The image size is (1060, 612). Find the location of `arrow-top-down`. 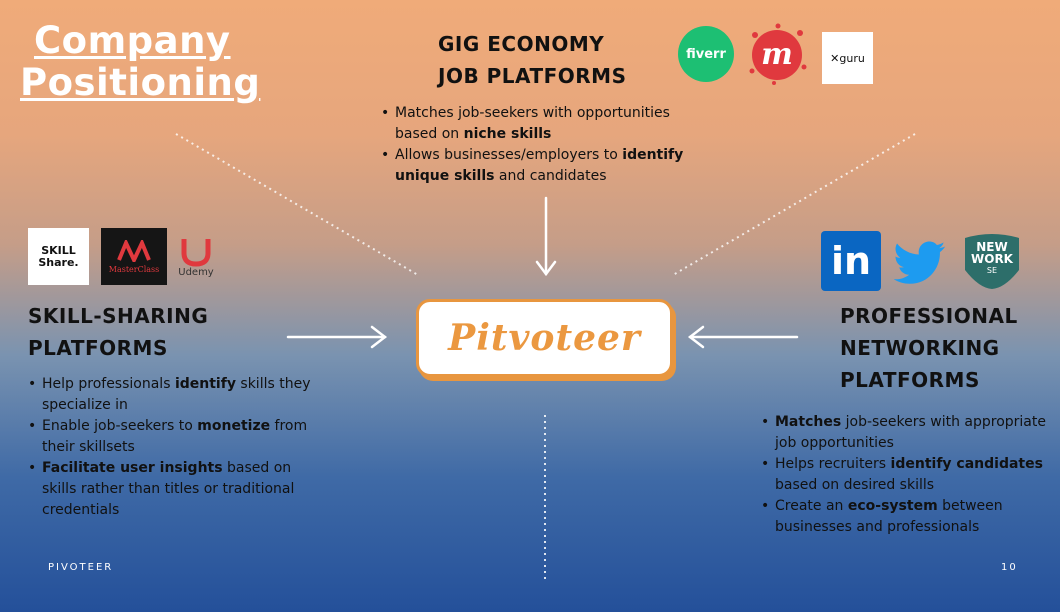

arrow-top-down is located at coordinates (546, 236).